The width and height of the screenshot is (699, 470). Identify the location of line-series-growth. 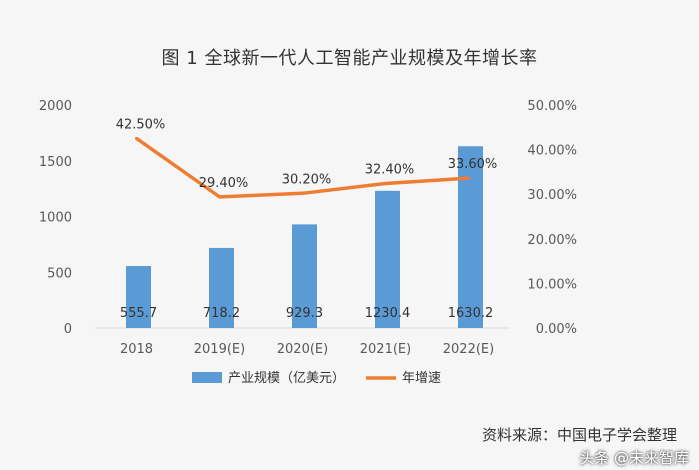
(302, 168).